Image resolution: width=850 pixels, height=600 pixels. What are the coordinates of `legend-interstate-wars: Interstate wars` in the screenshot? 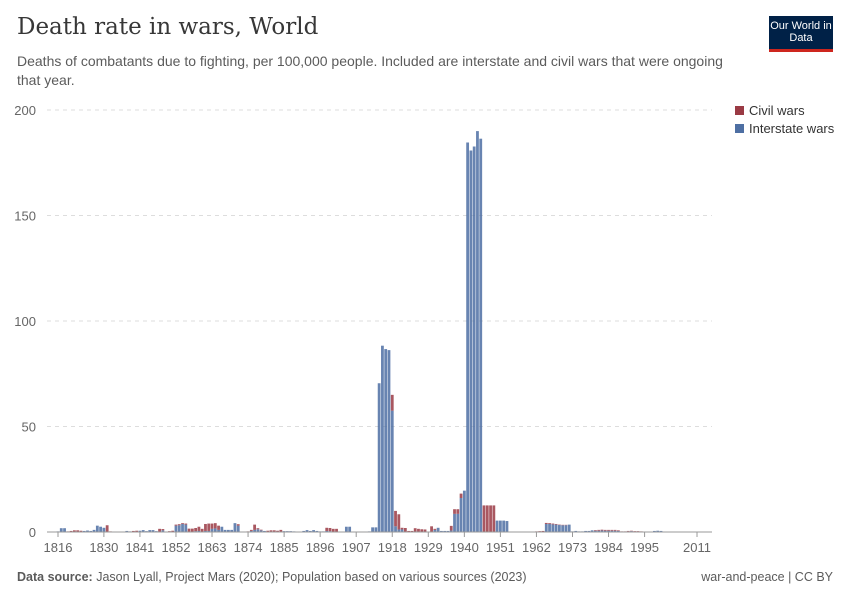 It's located at (784, 128).